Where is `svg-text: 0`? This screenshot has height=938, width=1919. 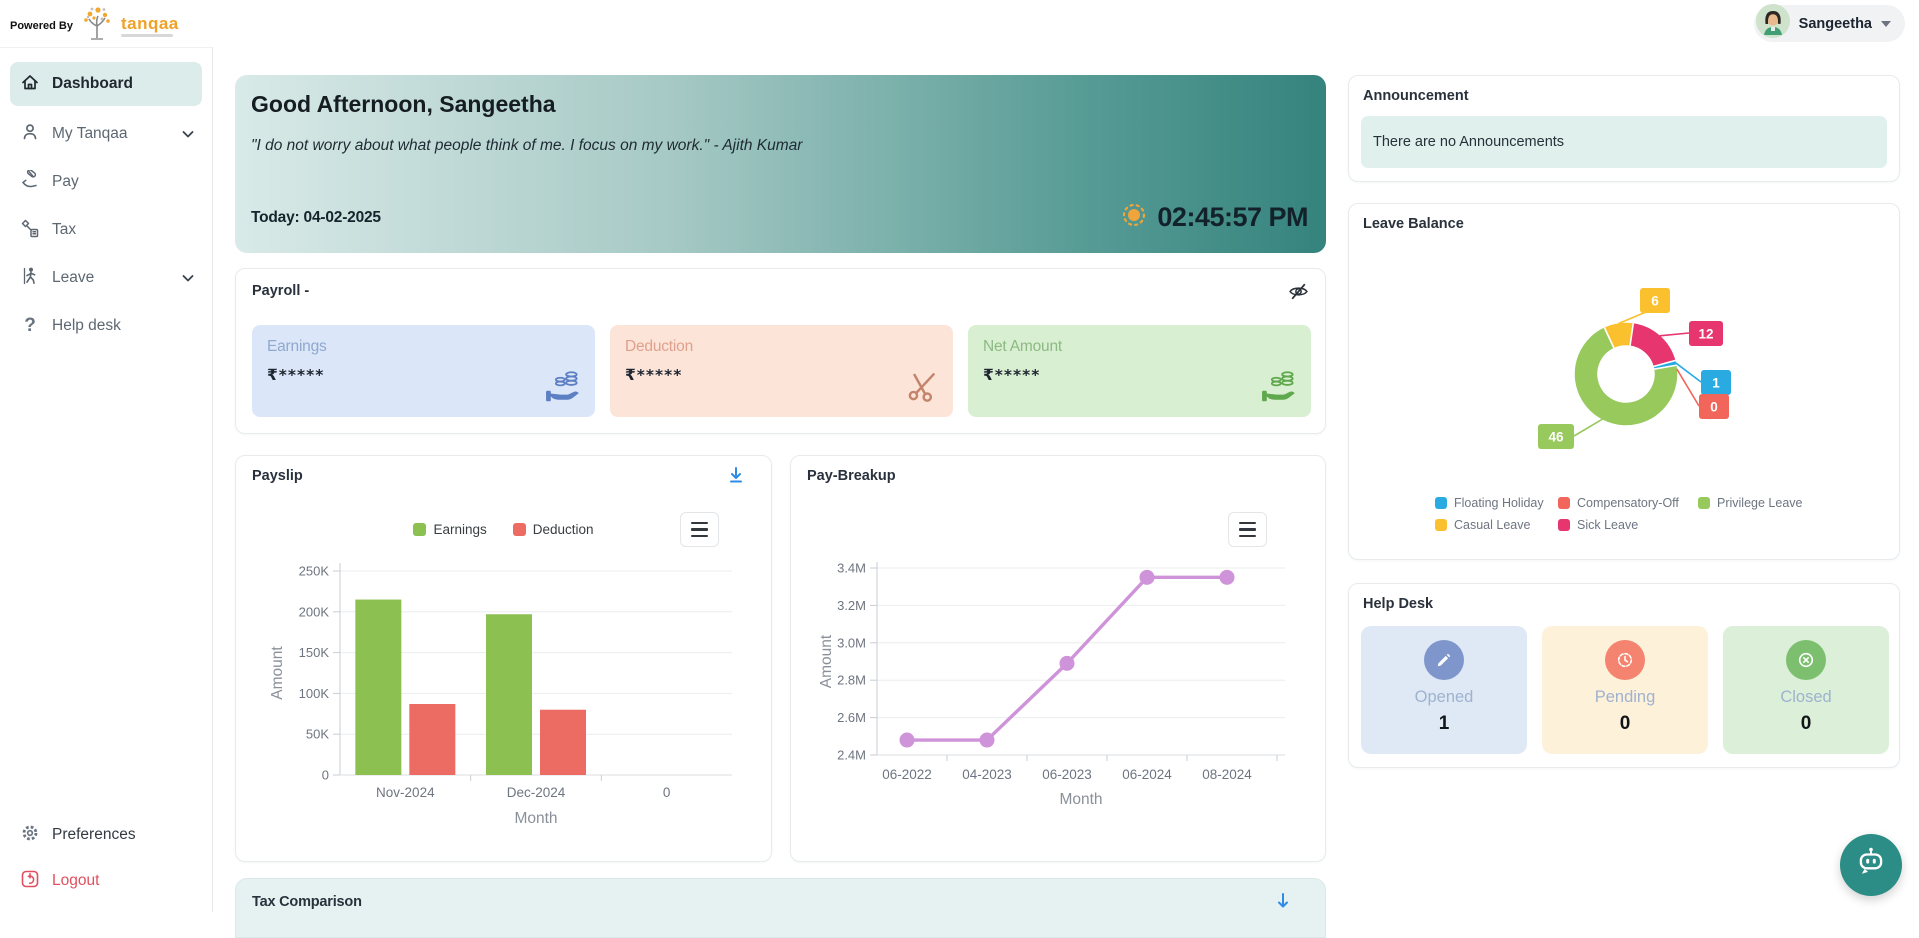 svg-text: 0 is located at coordinates (325, 775).